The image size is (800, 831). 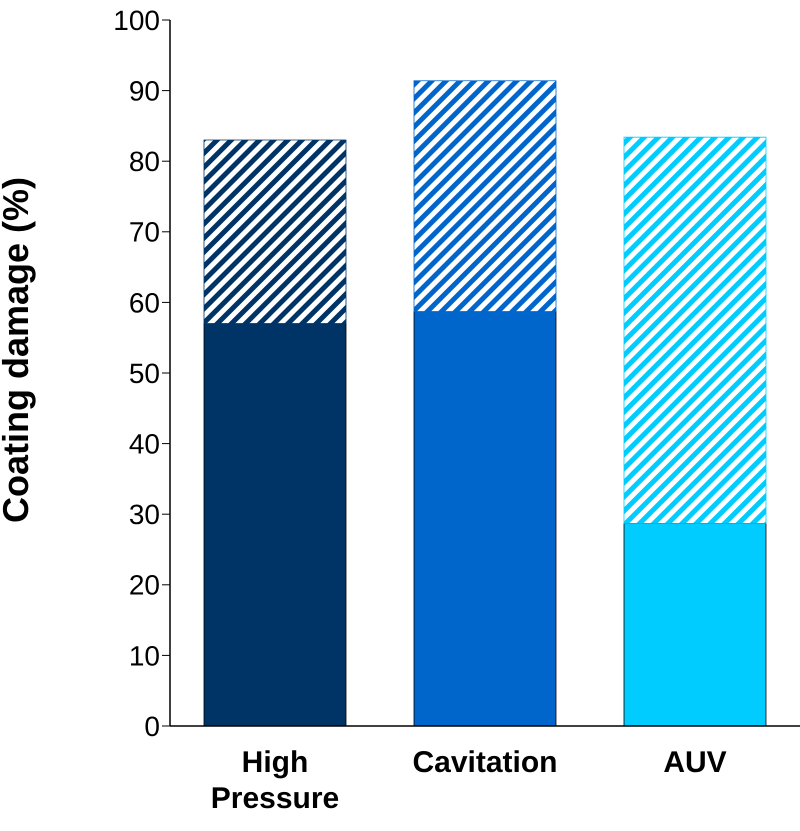 What do you see at coordinates (144, 585) in the screenshot?
I see `y-tick-label: 20` at bounding box center [144, 585].